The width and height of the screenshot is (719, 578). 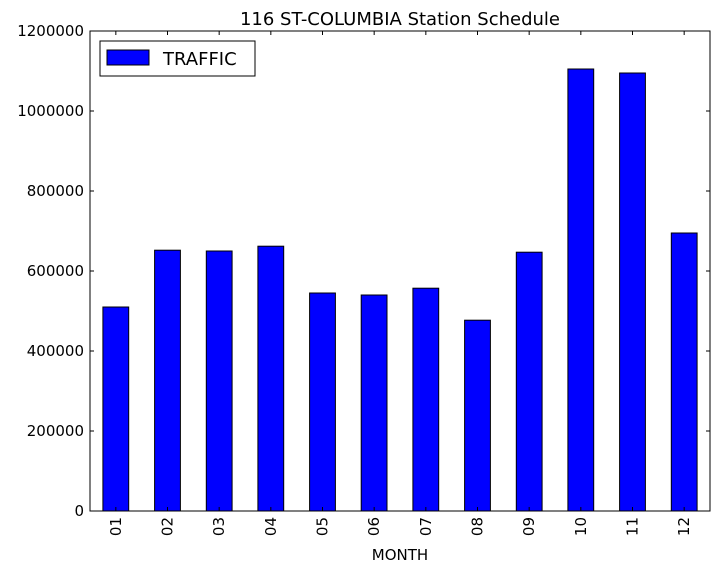 What do you see at coordinates (400, 19) in the screenshot?
I see `chart-title: 116 ST-COLUMBIA Station Schedule` at bounding box center [400, 19].